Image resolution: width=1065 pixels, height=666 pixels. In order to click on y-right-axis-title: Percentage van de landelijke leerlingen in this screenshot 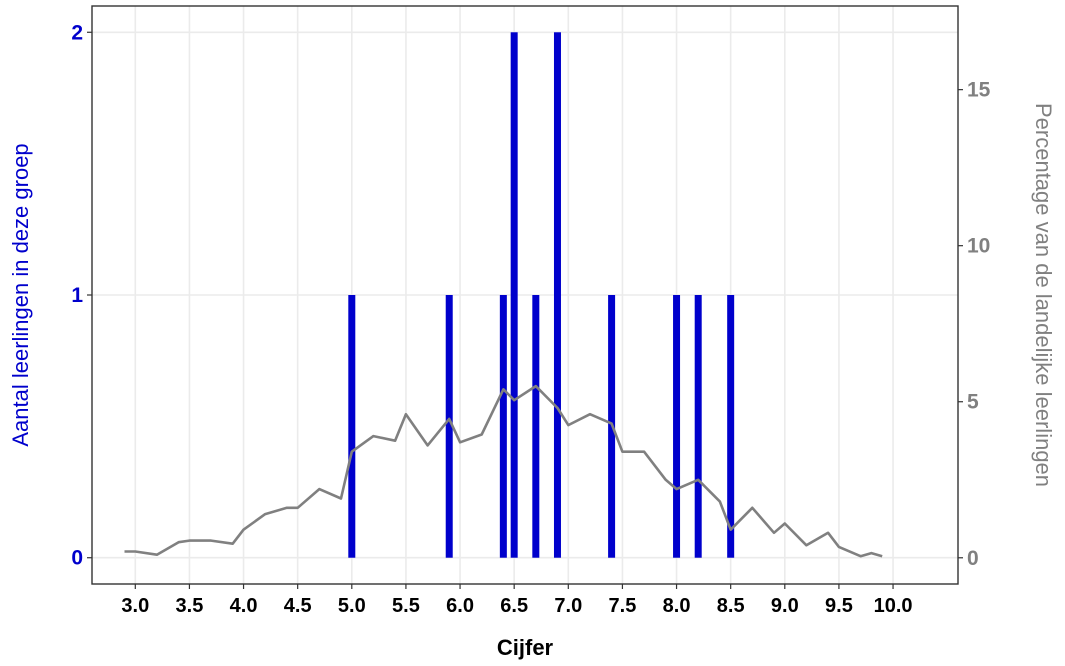, I will do `click(1043, 295)`.